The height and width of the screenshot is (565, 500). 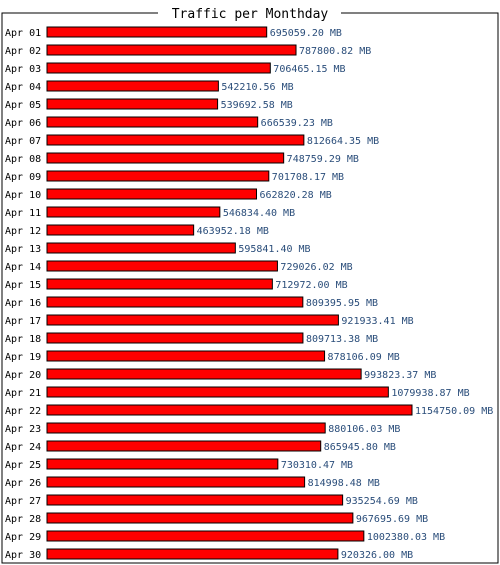 I want to click on category-label: Apr 29, so click(x=23, y=537).